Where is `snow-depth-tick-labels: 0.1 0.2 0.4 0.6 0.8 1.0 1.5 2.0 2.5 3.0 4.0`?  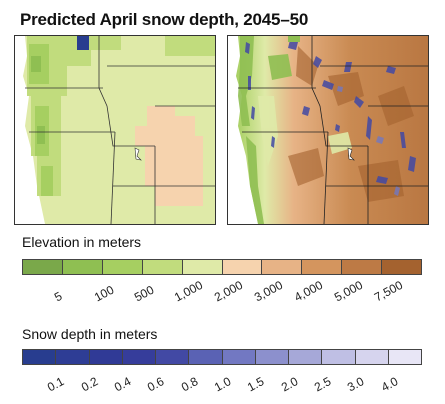
snow-depth-tick-labels: 0.1 0.2 0.4 0.6 0.8 1.0 1.5 2.0 2.5 3.0 4.0 is located at coordinates (222, 385).